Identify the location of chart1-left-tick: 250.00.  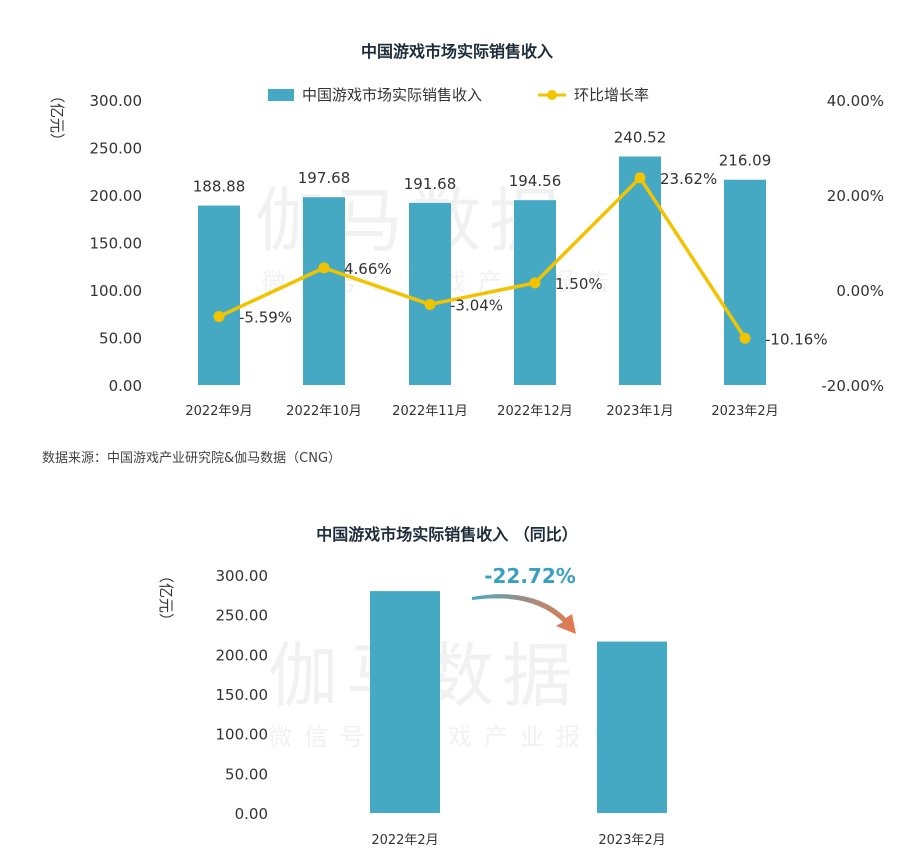
(116, 149).